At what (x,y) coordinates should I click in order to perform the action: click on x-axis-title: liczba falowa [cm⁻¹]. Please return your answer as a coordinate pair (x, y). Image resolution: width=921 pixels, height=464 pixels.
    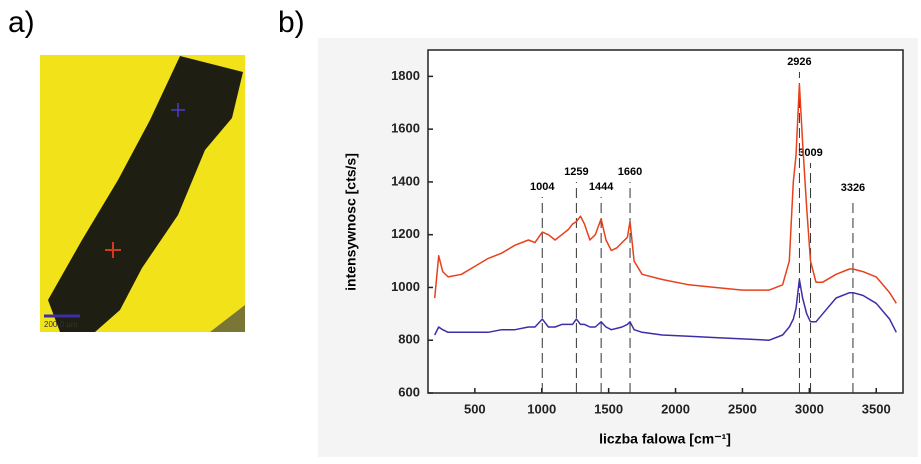
    Looking at the image, I should click on (665, 439).